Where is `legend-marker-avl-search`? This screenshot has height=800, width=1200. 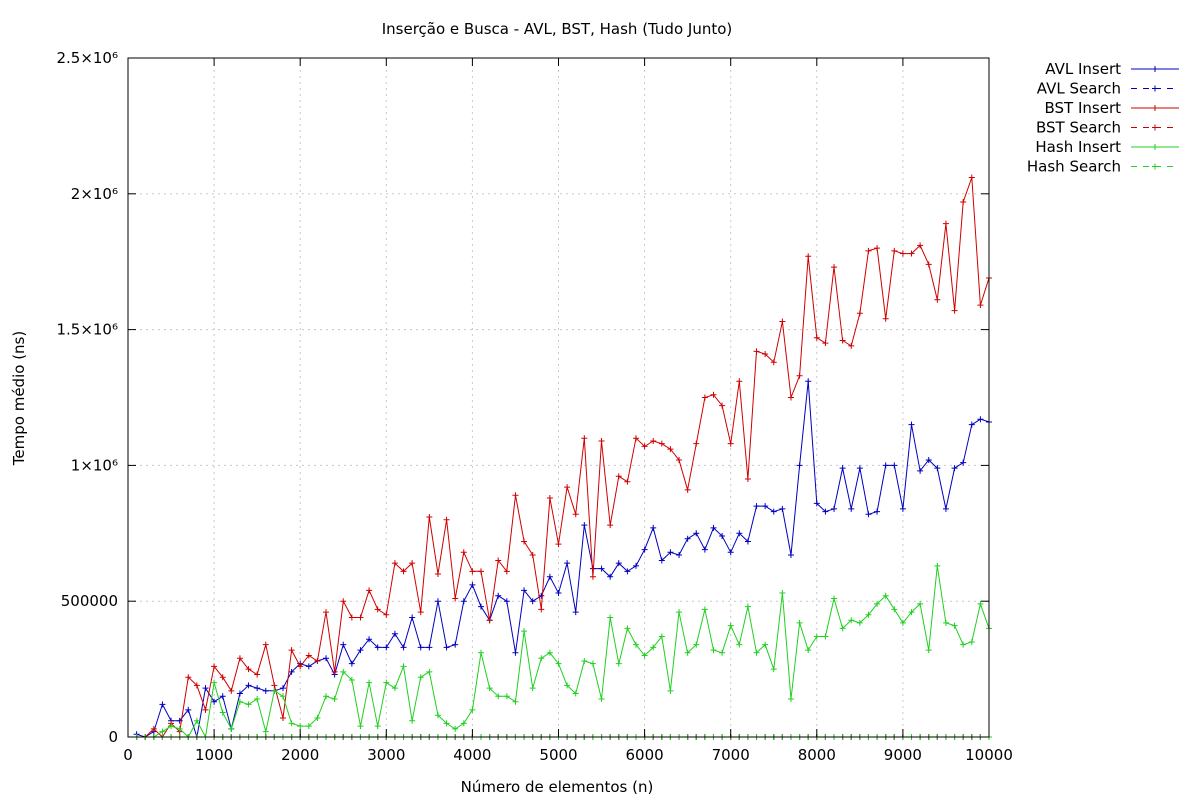
legend-marker-avl-search is located at coordinates (1155, 88).